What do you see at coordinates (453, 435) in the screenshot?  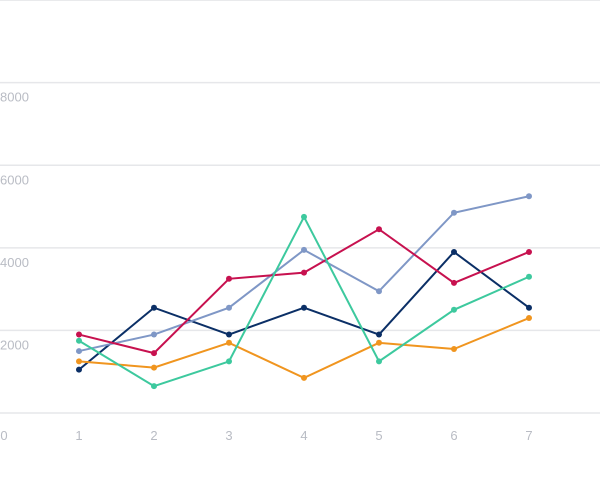 I see `x-tick-label: 6` at bounding box center [453, 435].